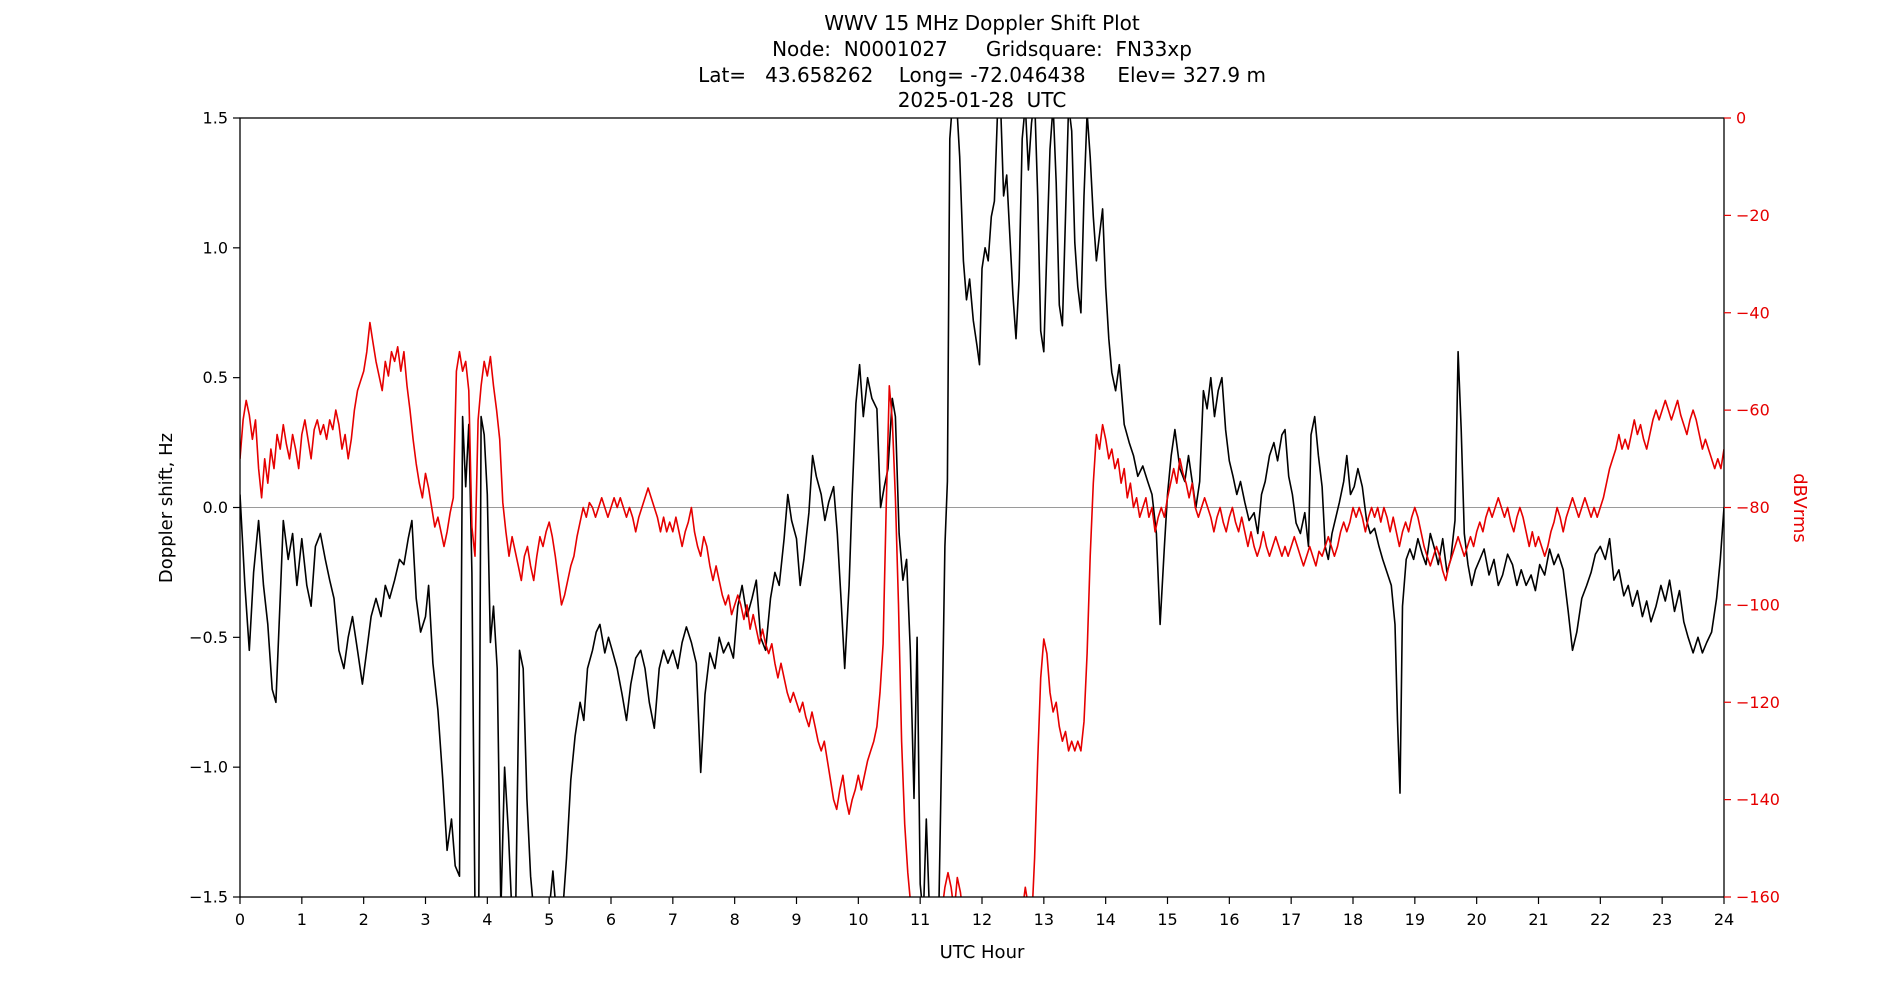 Image resolution: width=1900 pixels, height=1000 pixels. Describe the element at coordinates (1600, 919) in the screenshot. I see `x-tick-label: 22` at that location.